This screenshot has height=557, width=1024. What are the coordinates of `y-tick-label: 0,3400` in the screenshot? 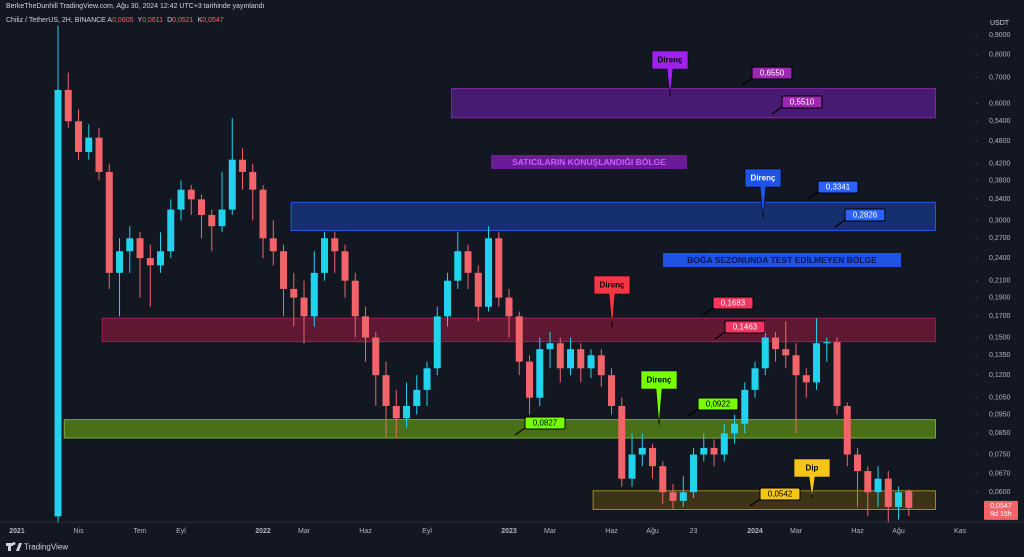 It's located at (1000, 199).